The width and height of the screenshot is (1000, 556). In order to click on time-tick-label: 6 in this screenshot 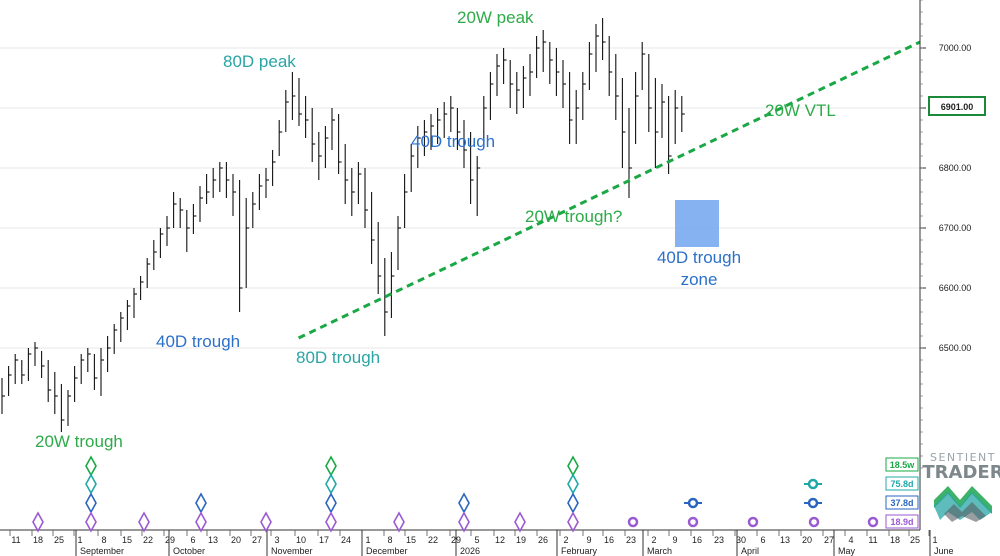, I will do `click(192, 540)`.